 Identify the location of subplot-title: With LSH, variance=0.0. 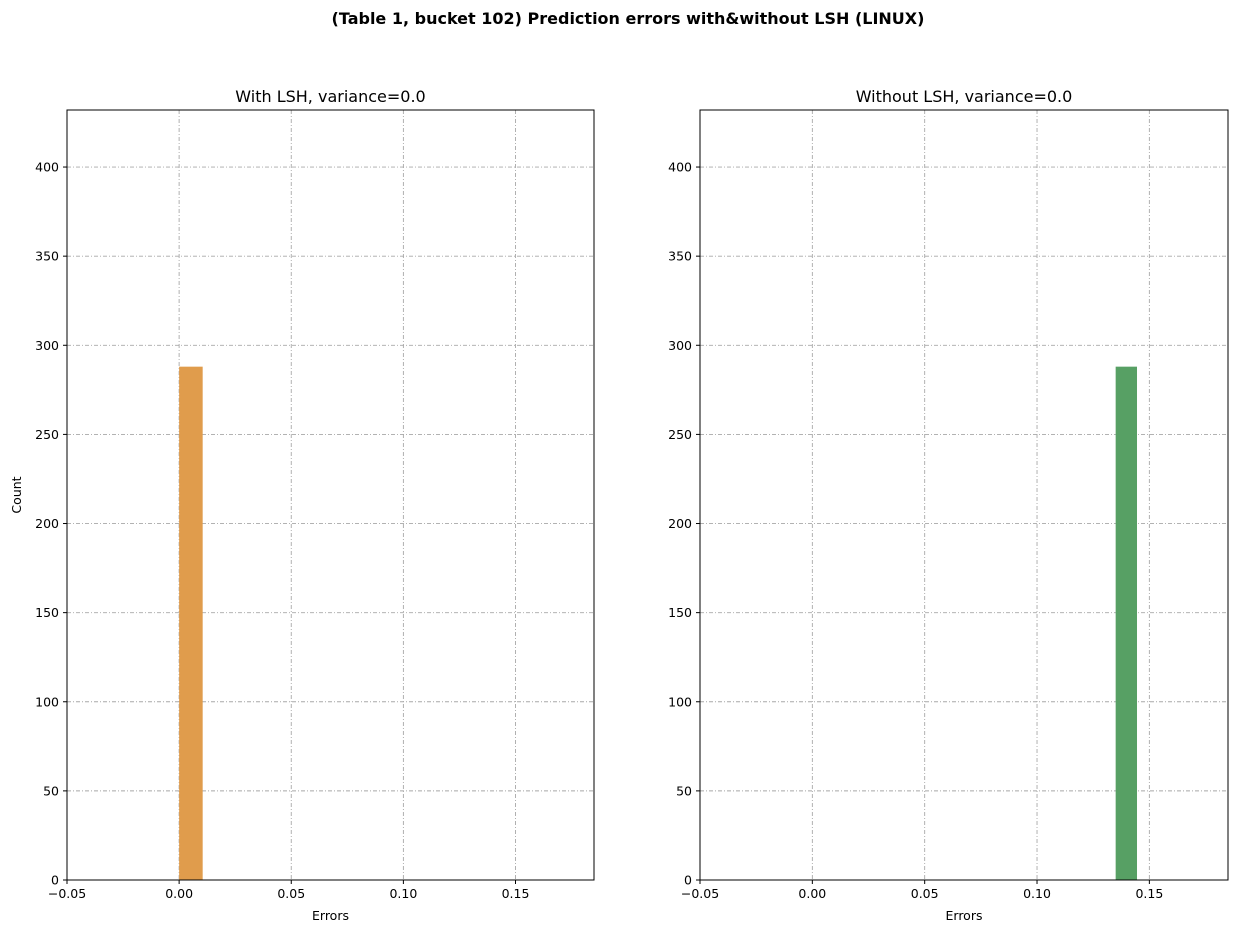
(330, 96).